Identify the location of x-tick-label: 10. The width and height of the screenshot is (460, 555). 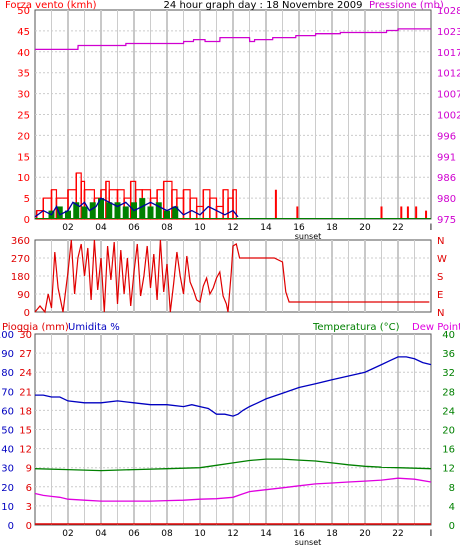
(200, 228).